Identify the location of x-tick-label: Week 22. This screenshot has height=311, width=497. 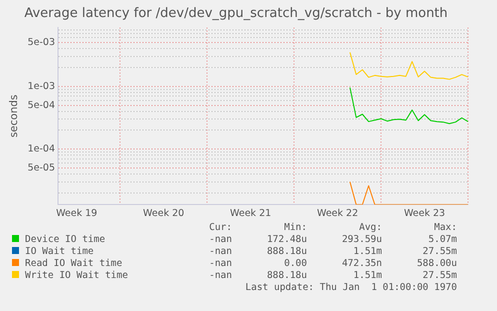
(337, 213).